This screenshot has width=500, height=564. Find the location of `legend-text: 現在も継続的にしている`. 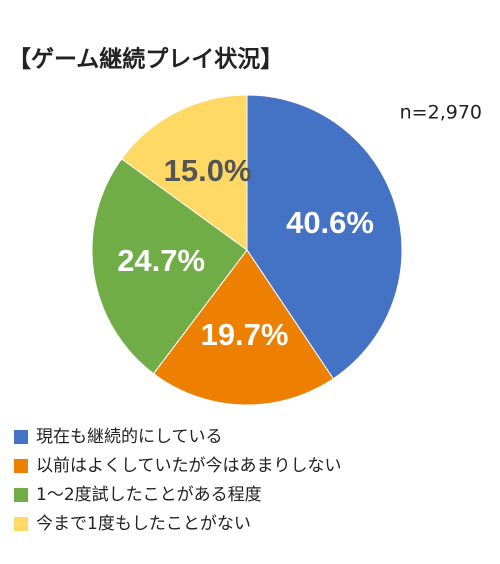

legend-text: 現在も継続的にしている is located at coordinates (129, 437).